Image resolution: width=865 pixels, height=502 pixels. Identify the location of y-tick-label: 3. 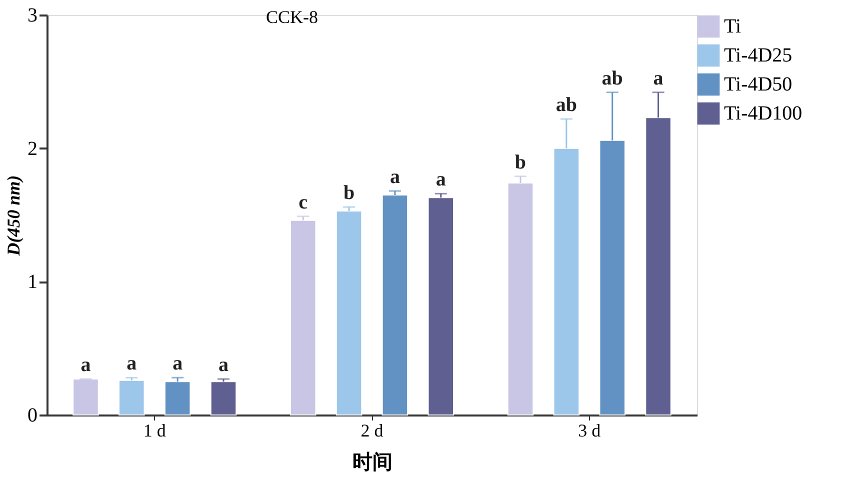
(33, 15).